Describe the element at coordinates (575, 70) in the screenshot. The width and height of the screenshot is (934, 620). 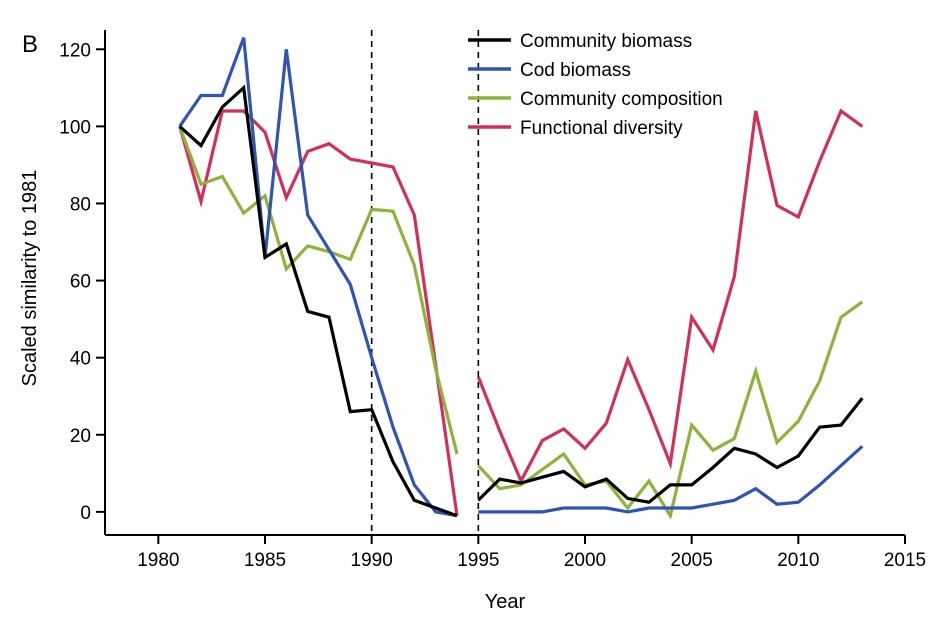
I see `legend-label-cod-biomass: Cod biomass` at that location.